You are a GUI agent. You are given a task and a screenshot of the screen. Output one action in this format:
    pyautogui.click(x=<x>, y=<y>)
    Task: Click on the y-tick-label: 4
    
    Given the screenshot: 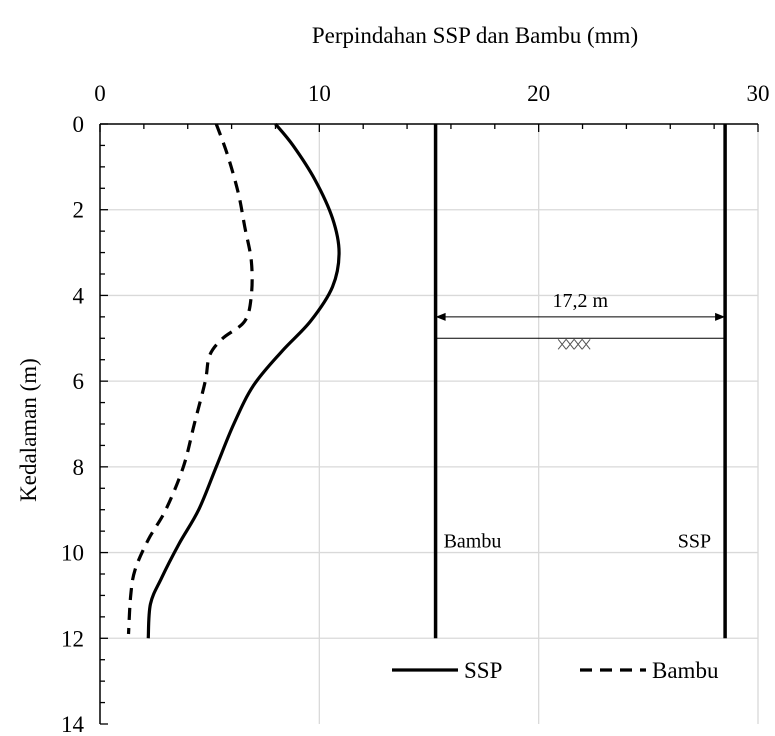 What is the action you would take?
    pyautogui.click(x=79, y=295)
    